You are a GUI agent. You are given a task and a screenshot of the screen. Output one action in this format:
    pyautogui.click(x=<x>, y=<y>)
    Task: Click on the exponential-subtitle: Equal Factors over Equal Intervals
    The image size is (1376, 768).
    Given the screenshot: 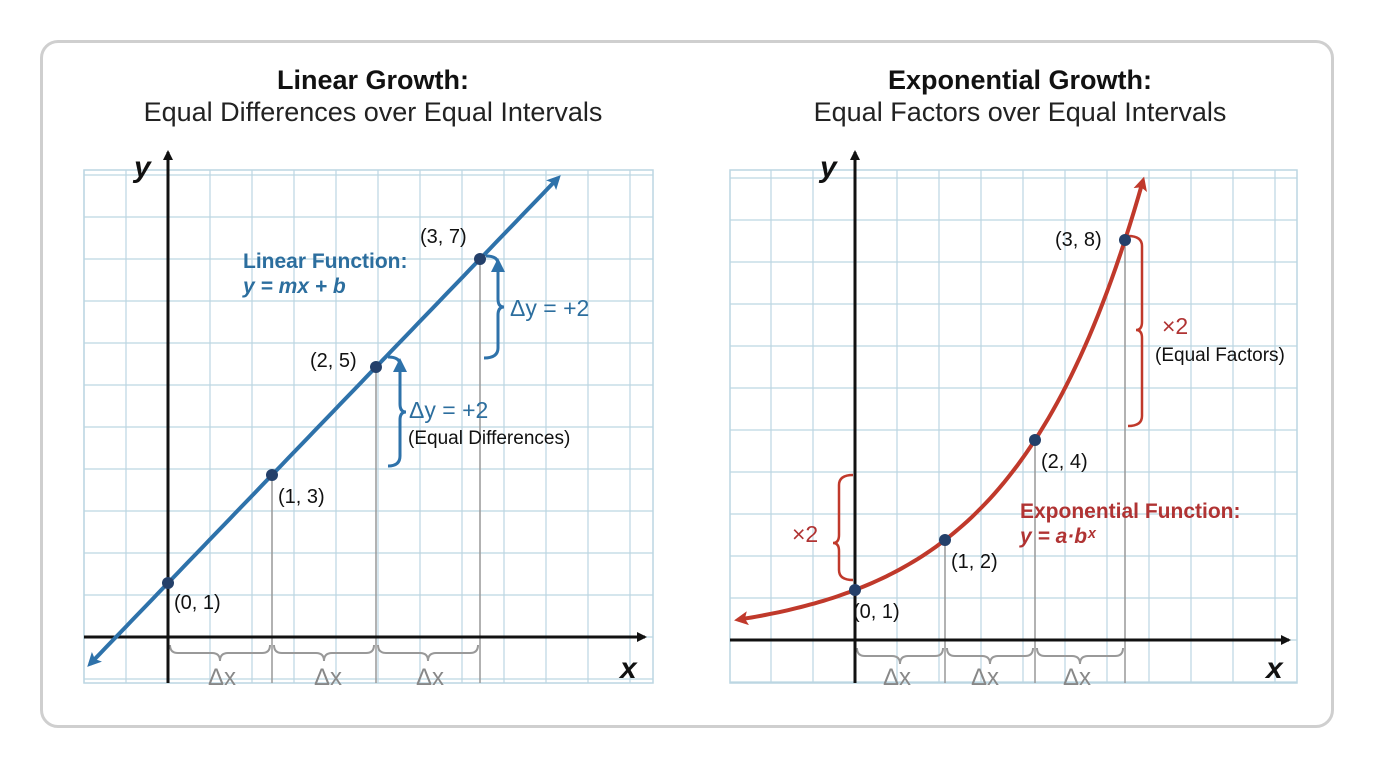 What is the action you would take?
    pyautogui.click(x=1020, y=112)
    